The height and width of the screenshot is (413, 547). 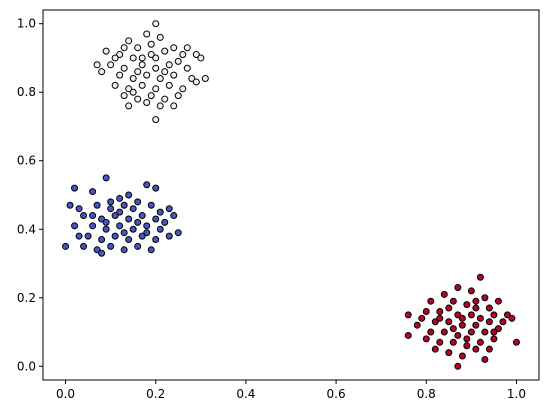 What do you see at coordinates (26, 229) in the screenshot?
I see `y-tick-label: 0.4` at bounding box center [26, 229].